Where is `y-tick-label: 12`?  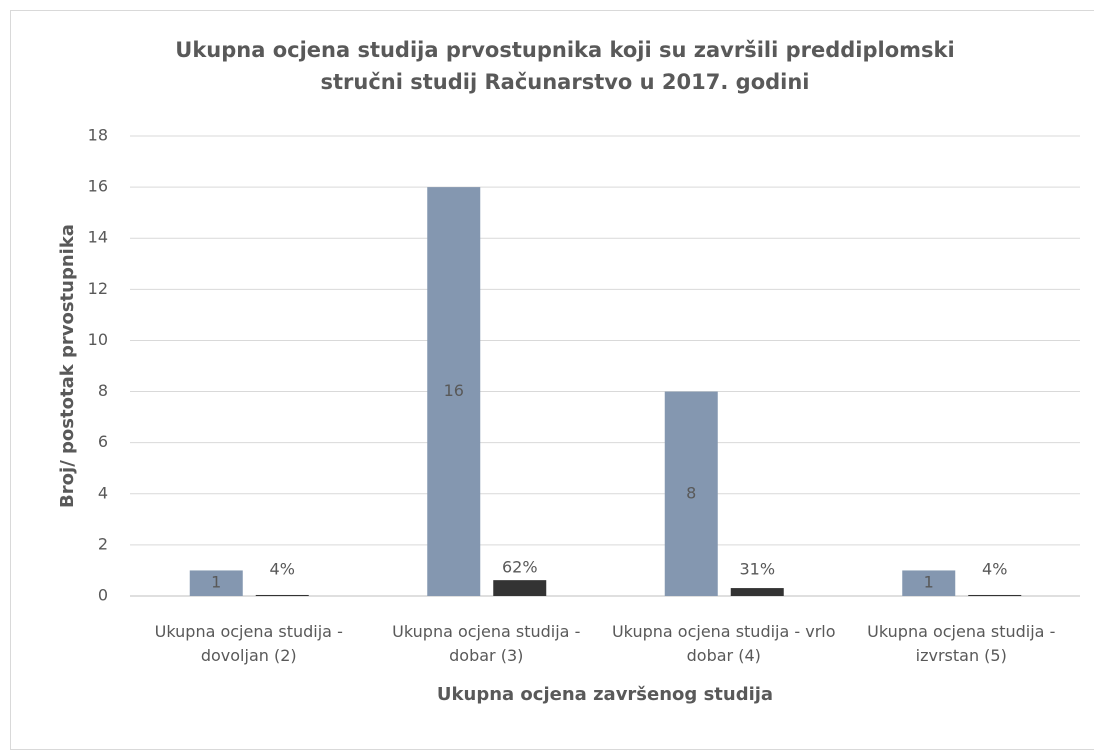
y-tick-label: 12 is located at coordinates (98, 288).